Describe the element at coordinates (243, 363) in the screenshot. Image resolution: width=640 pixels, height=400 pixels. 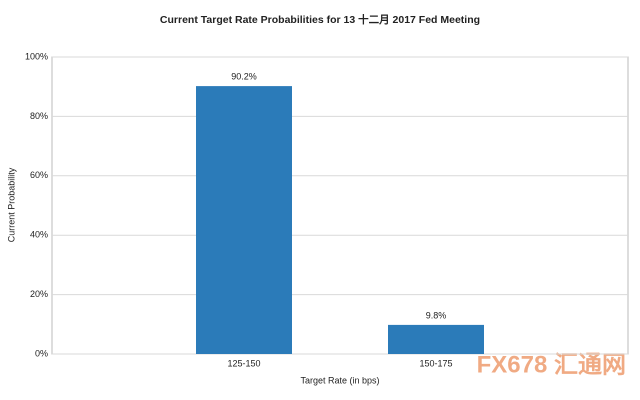
I see `x-tick-label: 125-150` at that location.